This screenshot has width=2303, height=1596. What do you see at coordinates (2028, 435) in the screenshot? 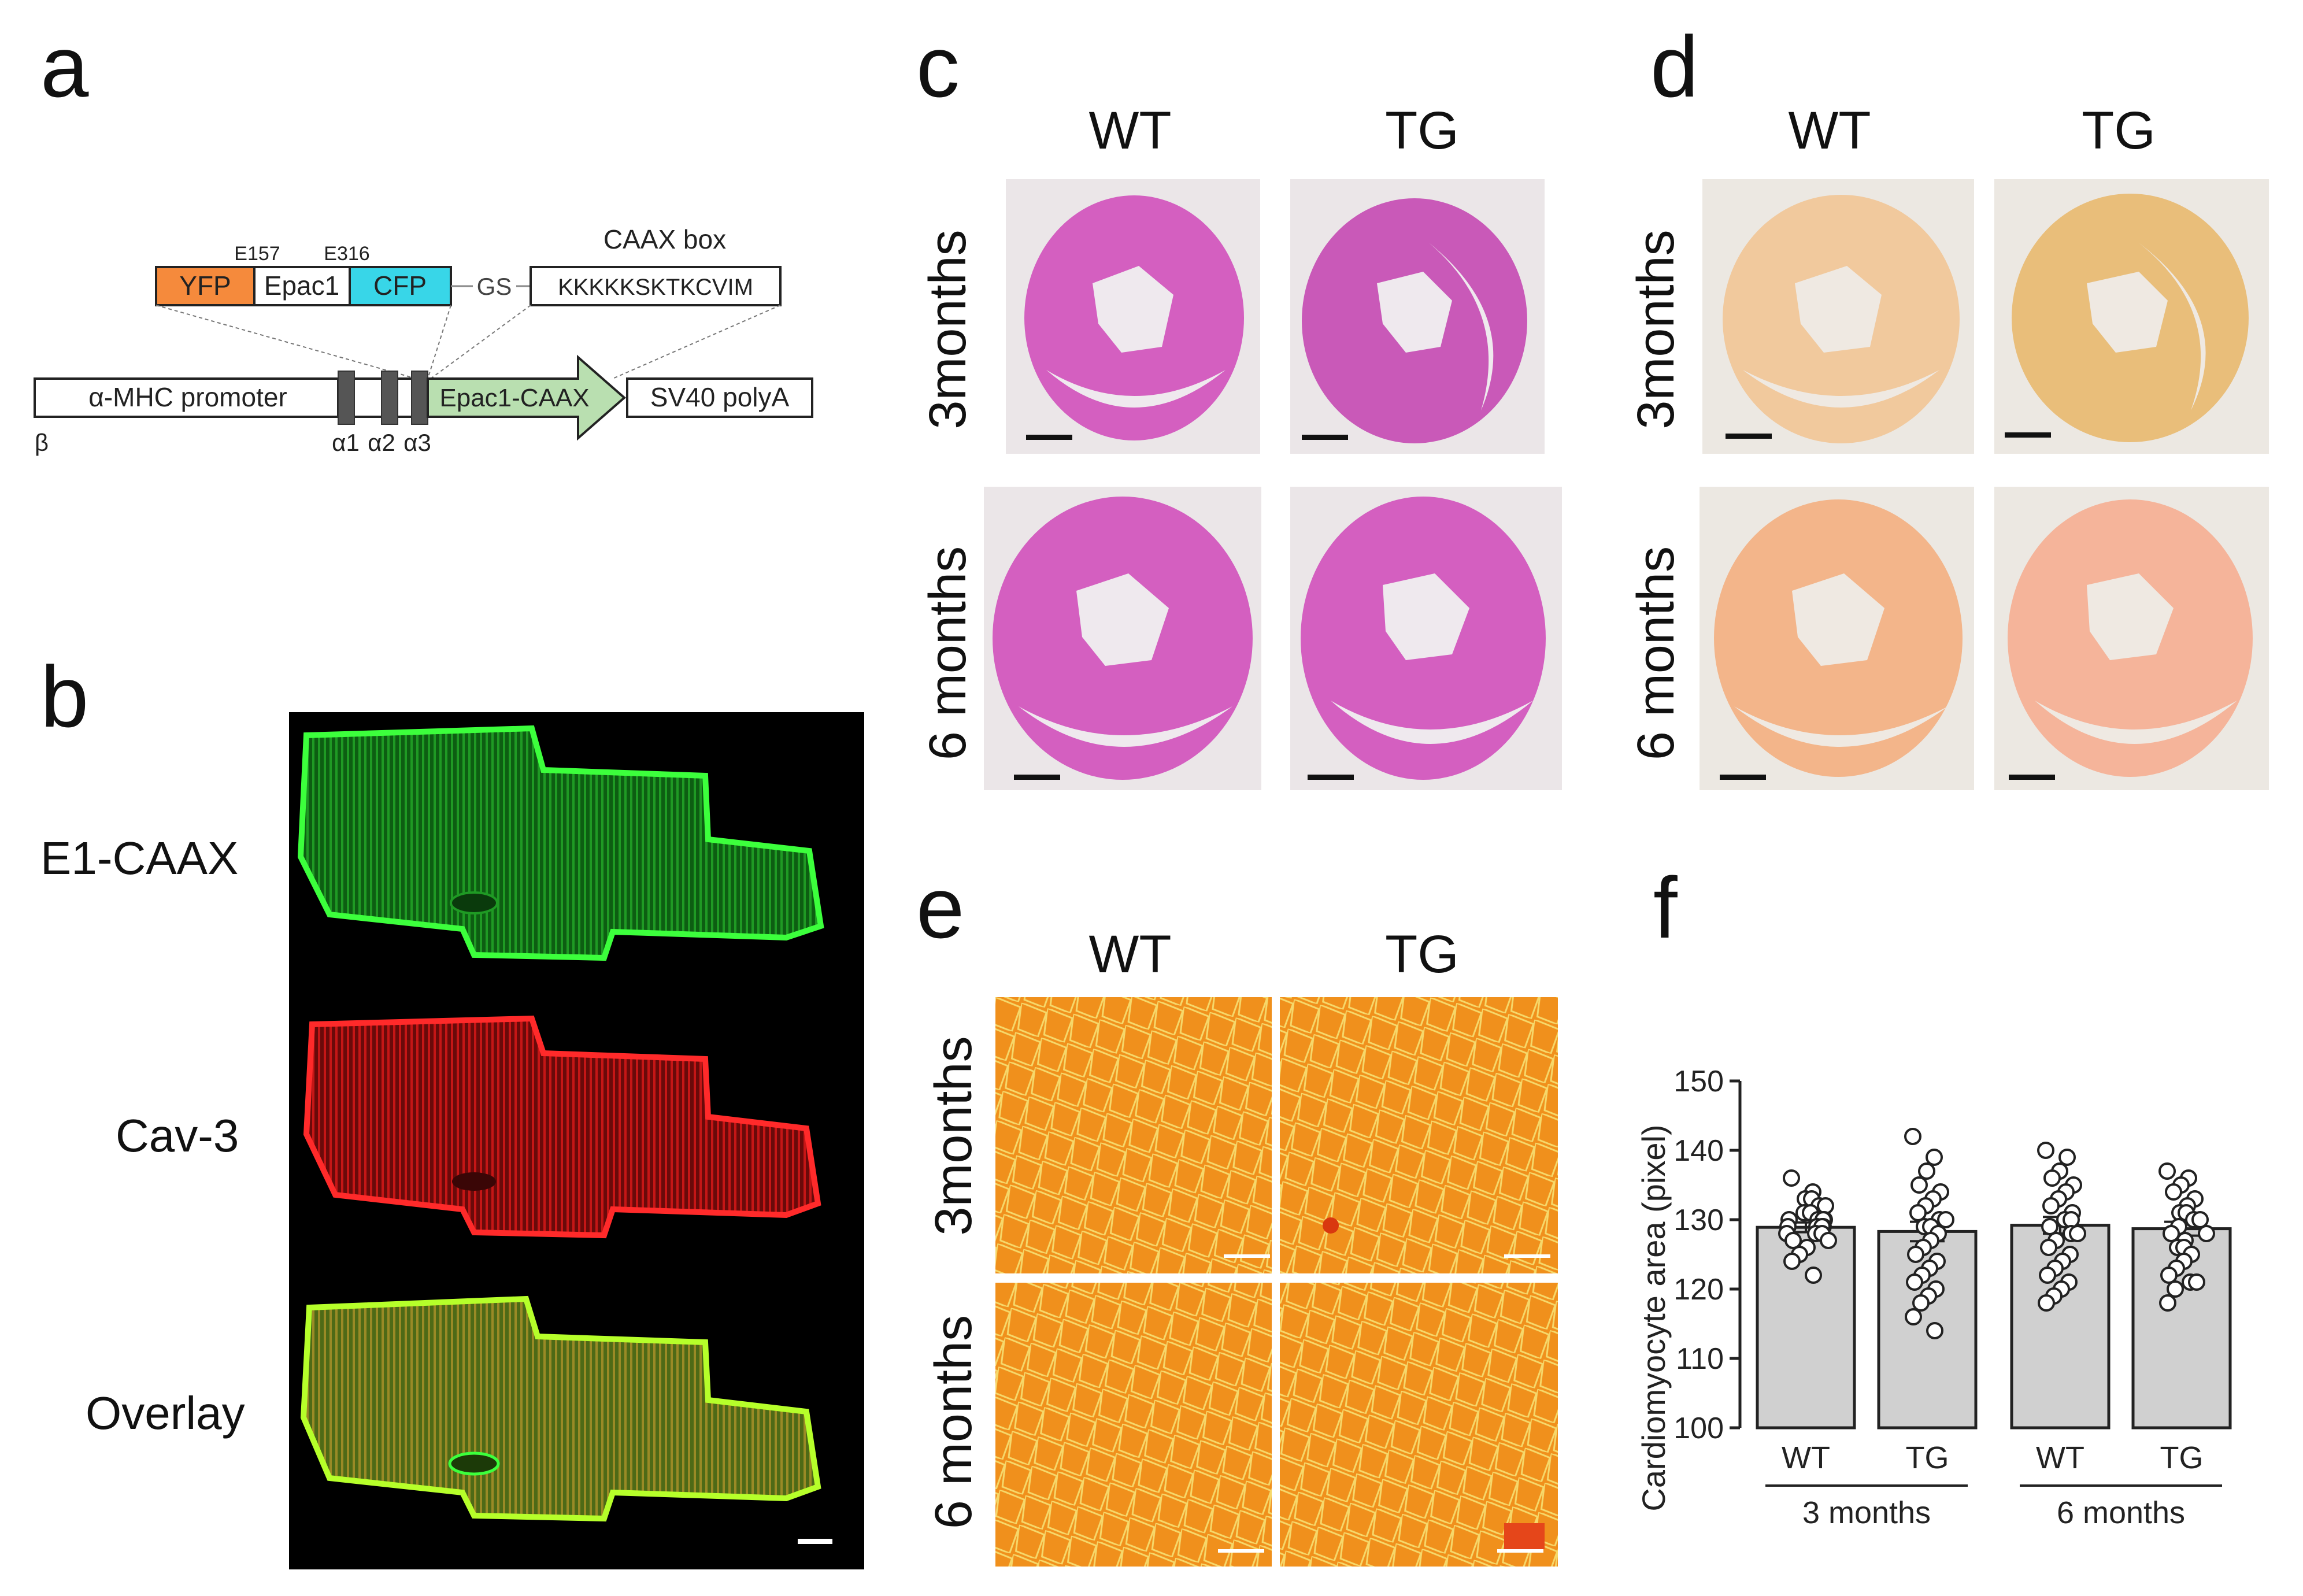
I see `d-scale-tg-3m` at bounding box center [2028, 435].